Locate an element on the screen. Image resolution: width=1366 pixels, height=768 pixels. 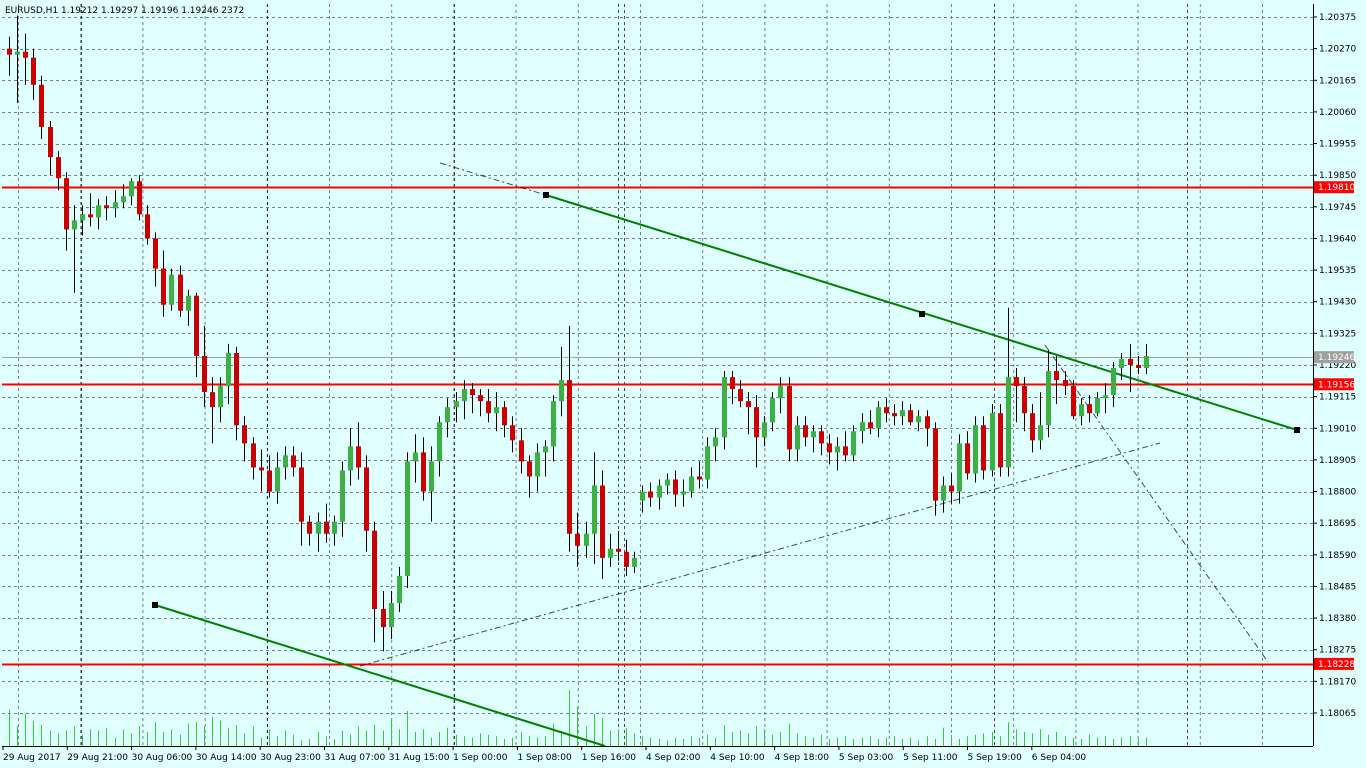
price-tick-label: 1.18905 is located at coordinates (1337, 461).